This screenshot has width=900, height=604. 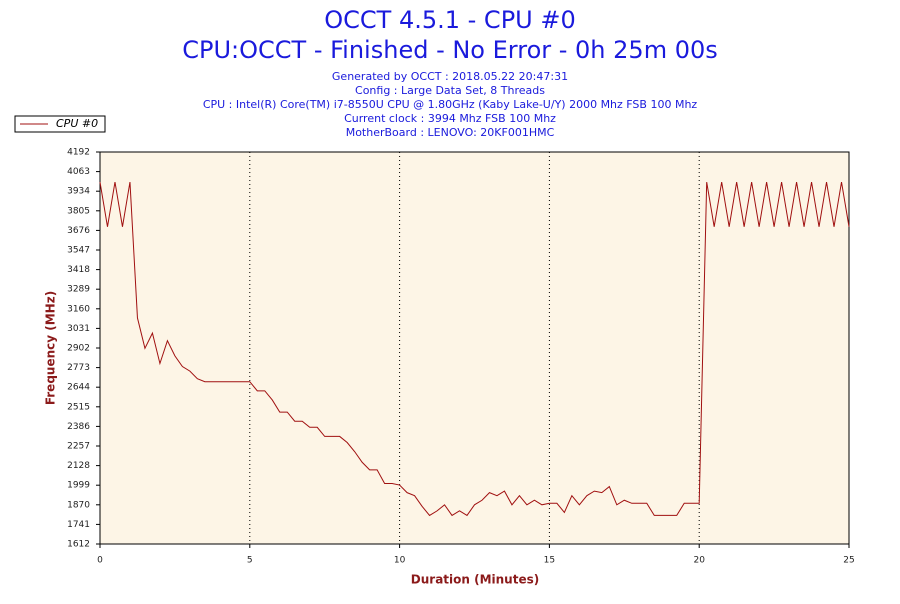 I want to click on y-tick-label: 1741, so click(x=78, y=525).